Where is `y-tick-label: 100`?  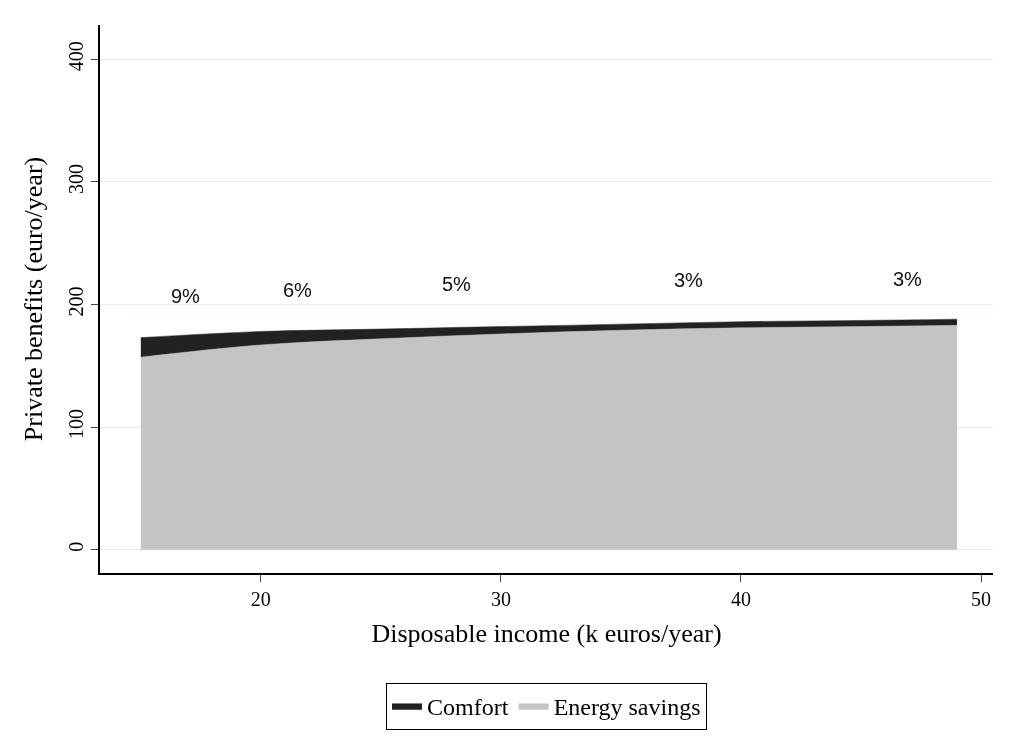
y-tick-label: 100 is located at coordinates (76, 424).